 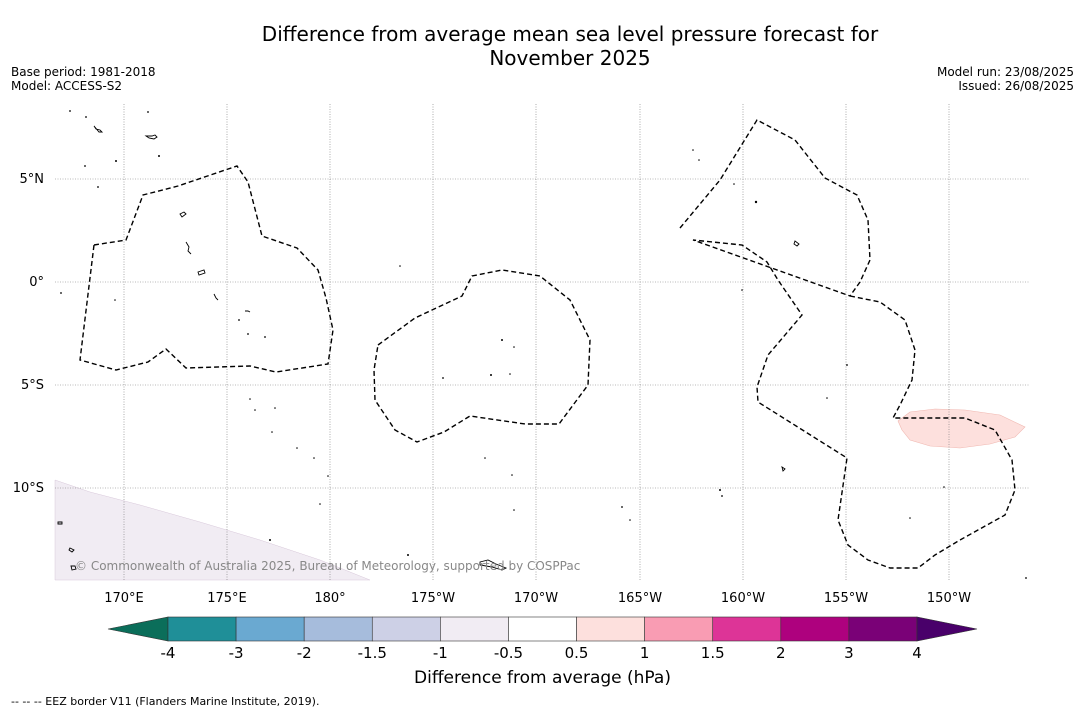 What do you see at coordinates (329, 598) in the screenshot?
I see `lon-label: 180°` at bounding box center [329, 598].